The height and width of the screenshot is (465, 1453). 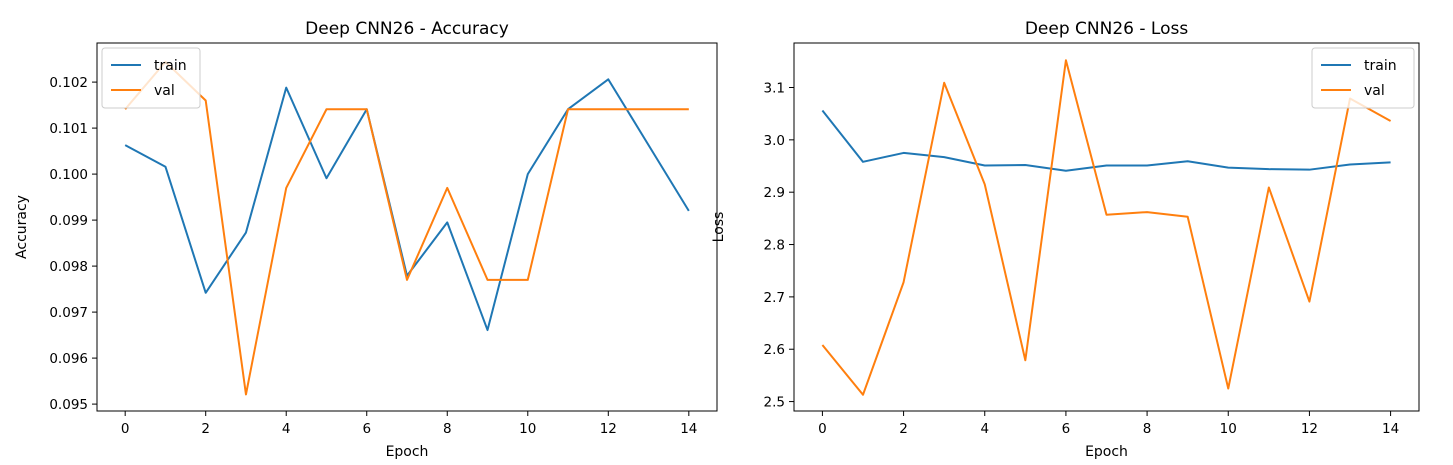 What do you see at coordinates (1106, 140) in the screenshot?
I see `series-line-train` at bounding box center [1106, 140].